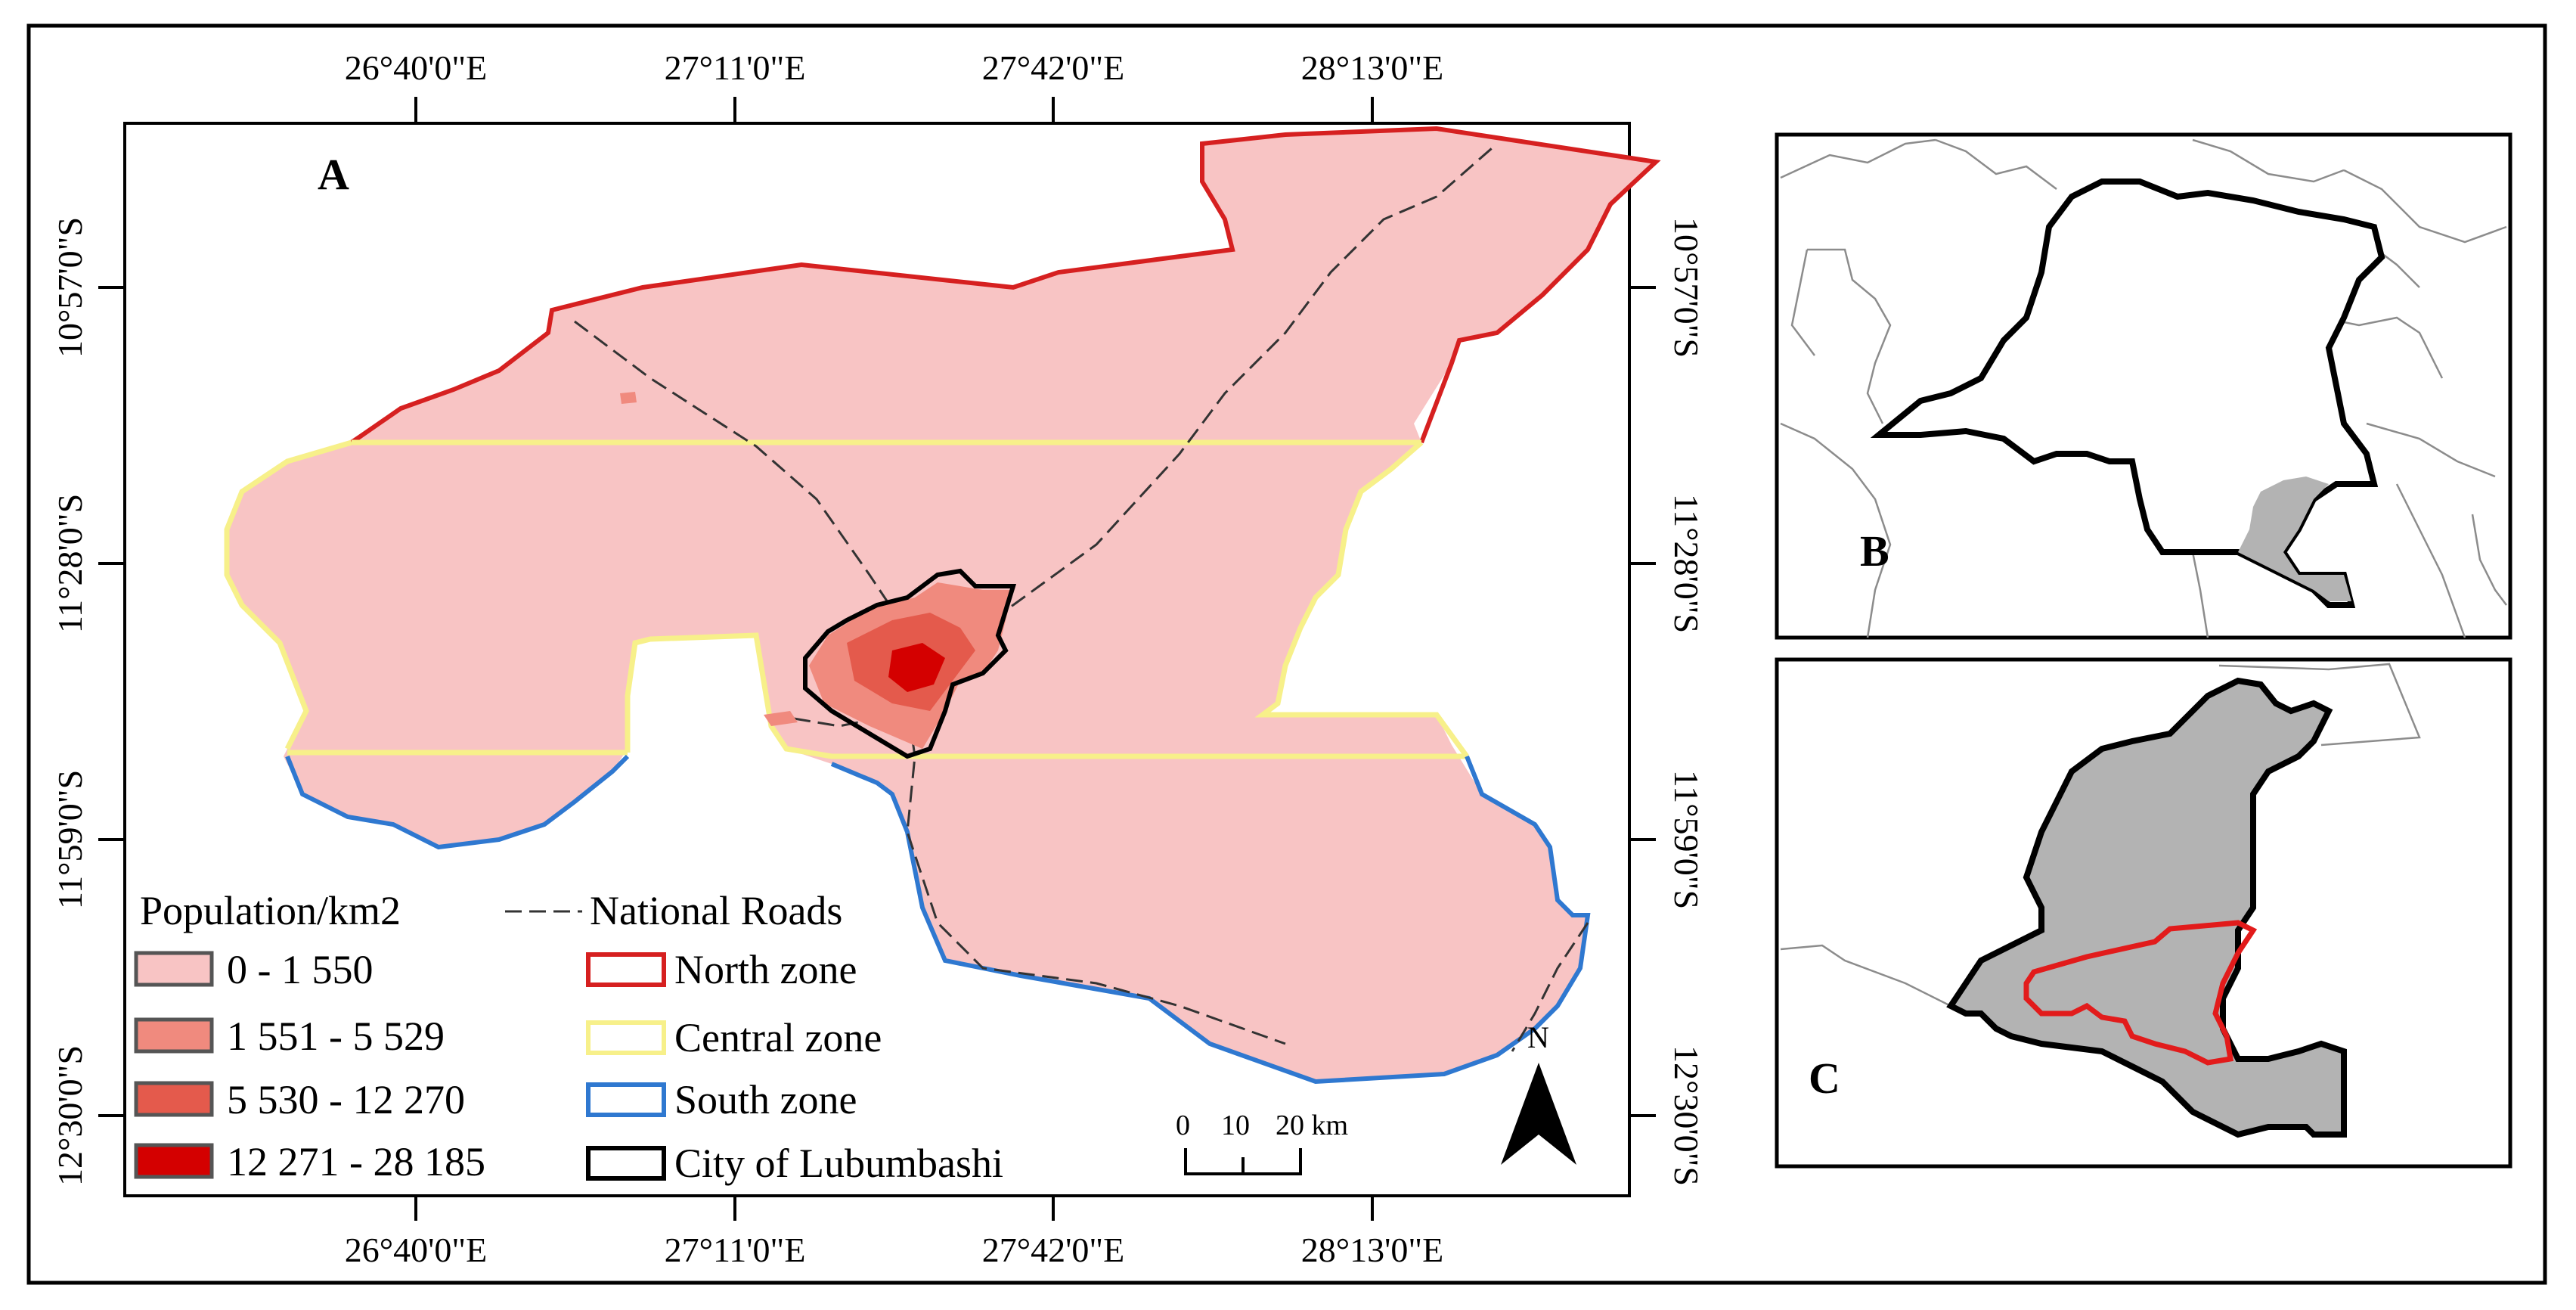 The height and width of the screenshot is (1310, 2576). Describe the element at coordinates (1538, 1037) in the screenshot. I see `north-arrow-label: N` at that location.